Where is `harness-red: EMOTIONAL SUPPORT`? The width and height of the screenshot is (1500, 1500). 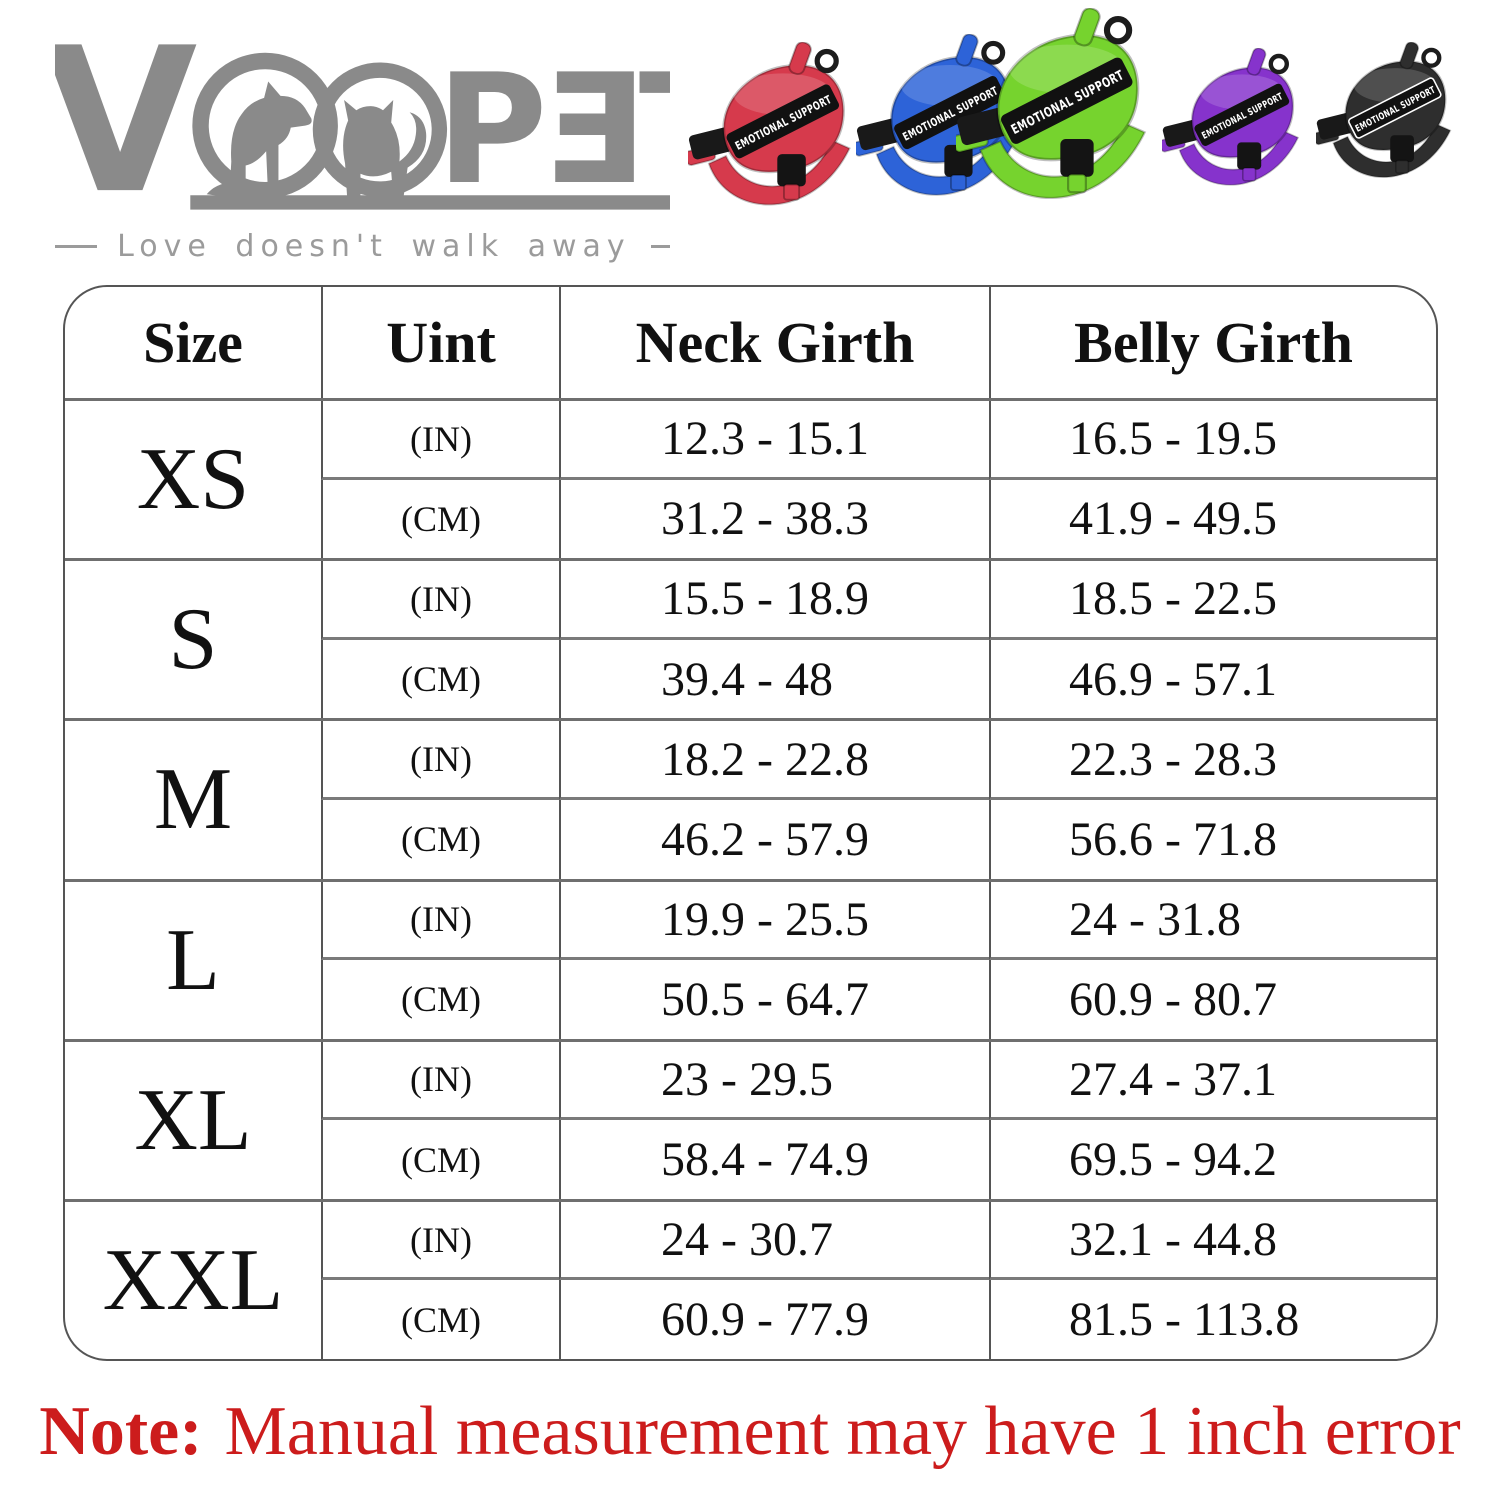 harness-red: EMOTIONAL SUPPORT is located at coordinates (783, 137).